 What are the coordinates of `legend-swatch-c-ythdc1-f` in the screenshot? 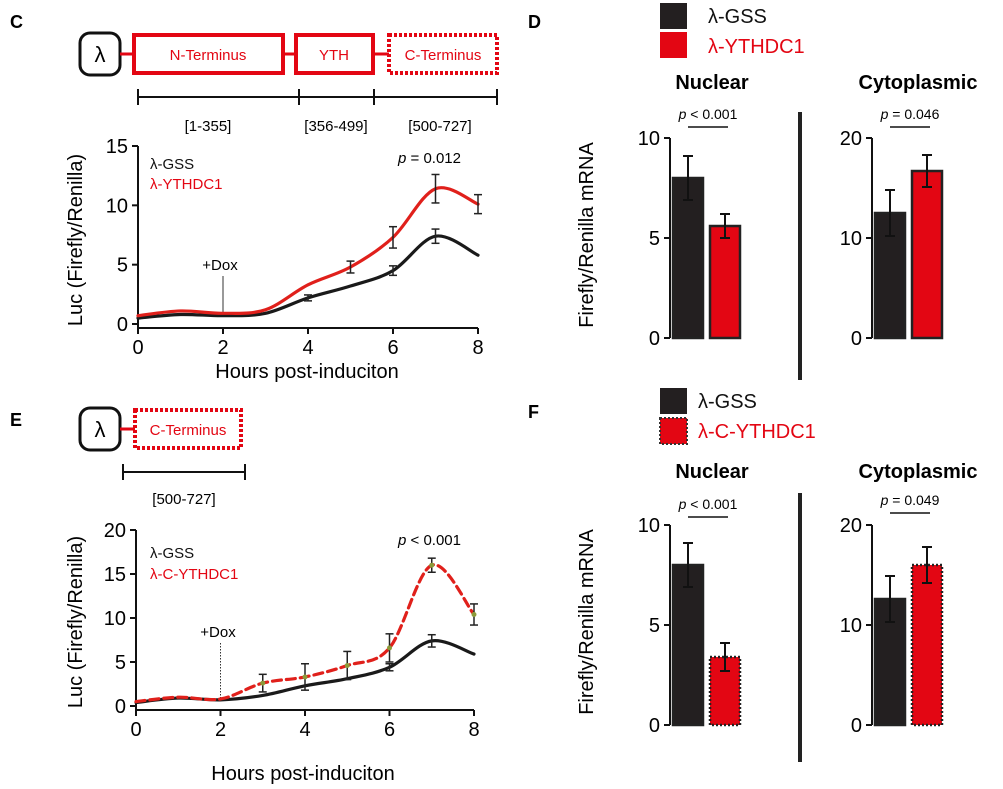 It's located at (673, 431).